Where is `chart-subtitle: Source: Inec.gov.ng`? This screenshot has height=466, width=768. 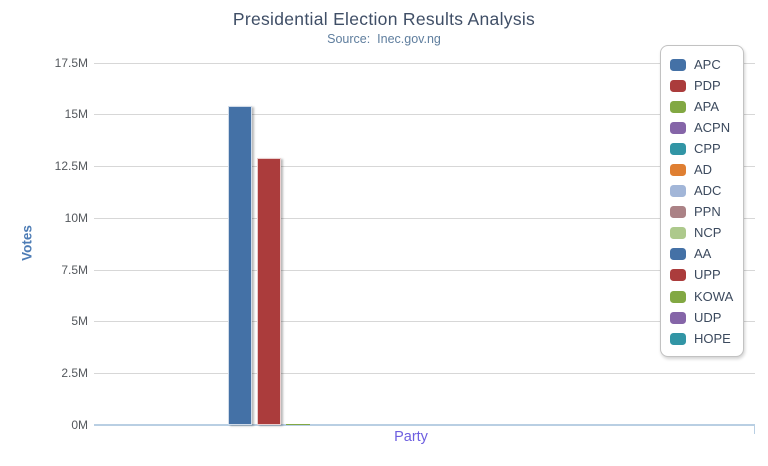
chart-subtitle: Source: Inec.gov.ng is located at coordinates (384, 39).